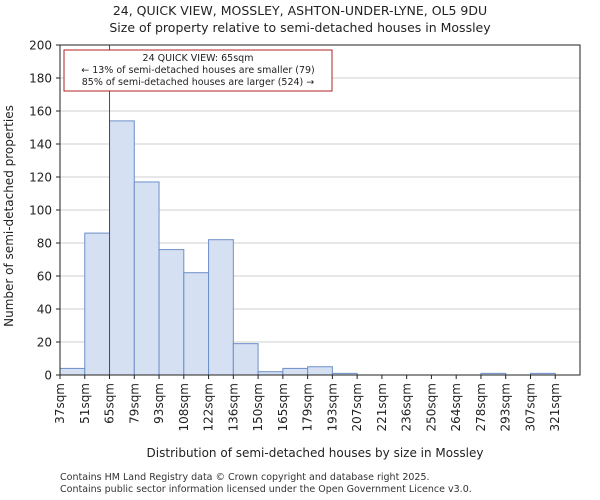  Describe the element at coordinates (159, 403) in the screenshot. I see `x-tick-label: 93sqm` at that location.